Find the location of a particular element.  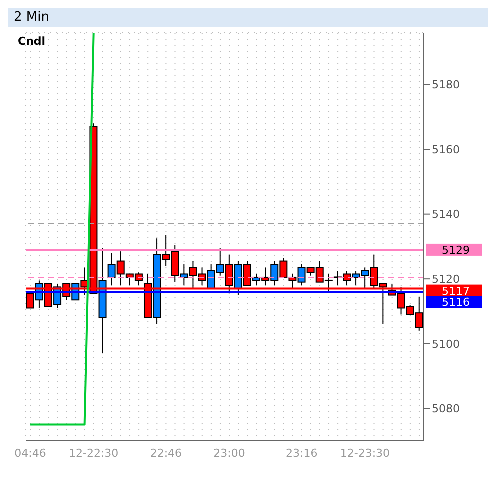

x-tick-label: 23:16 is located at coordinates (302, 453).